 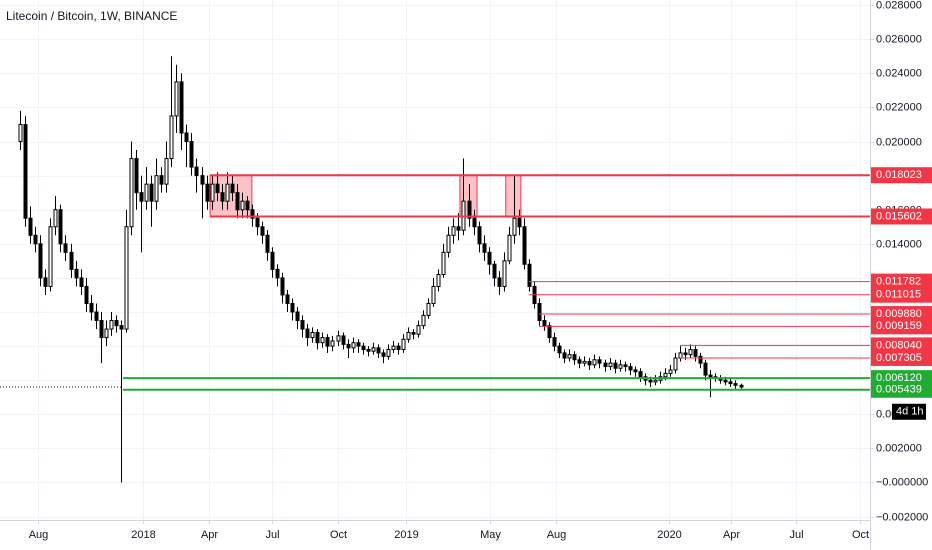 What do you see at coordinates (909, 411) in the screenshot?
I see `countdown-tag` at bounding box center [909, 411].